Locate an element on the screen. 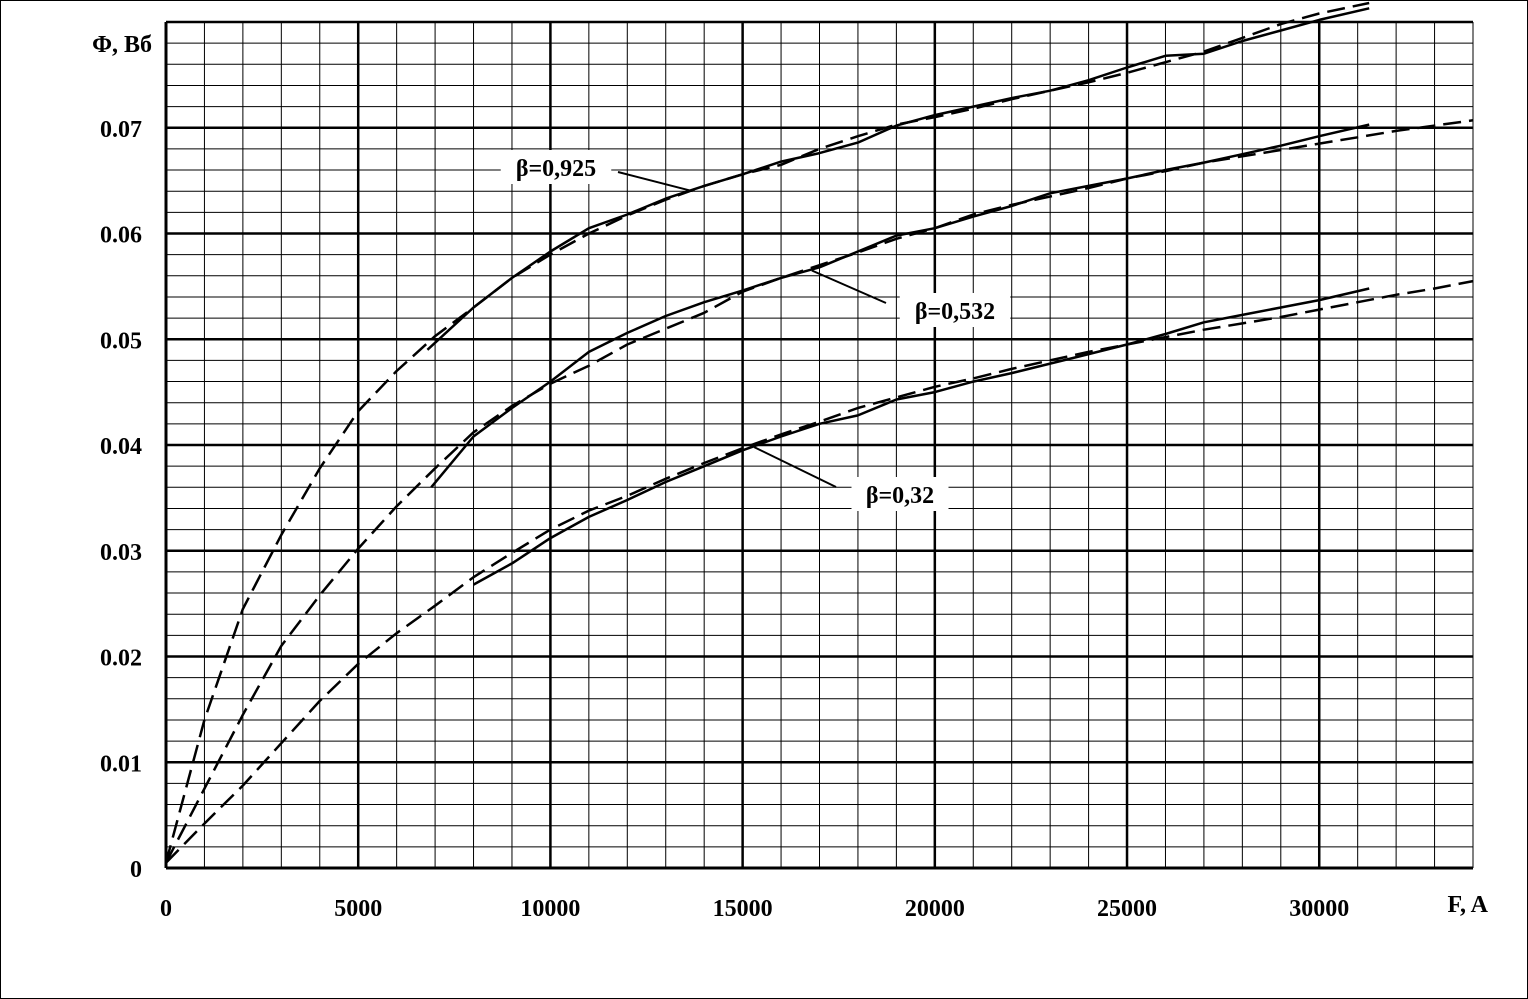  y-tick-label: 0.02 is located at coordinates (121, 659).